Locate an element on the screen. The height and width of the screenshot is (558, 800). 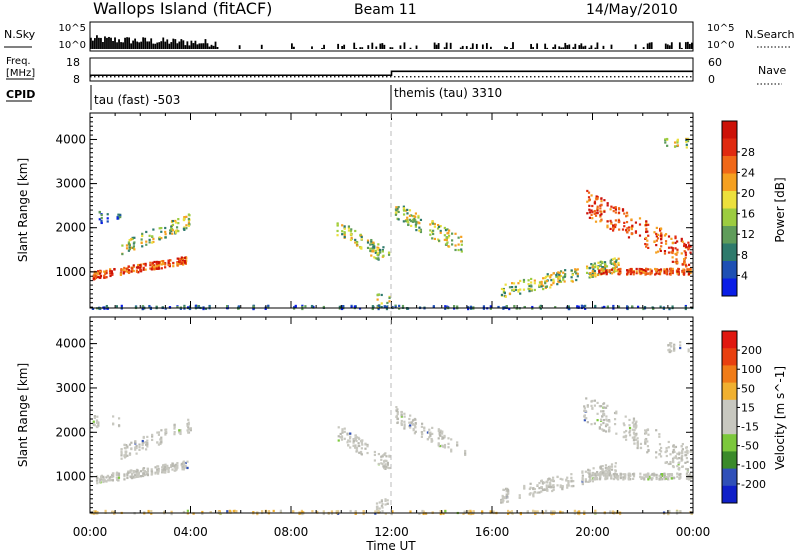
colorbar-tick-label: 24 is located at coordinates (748, 172).